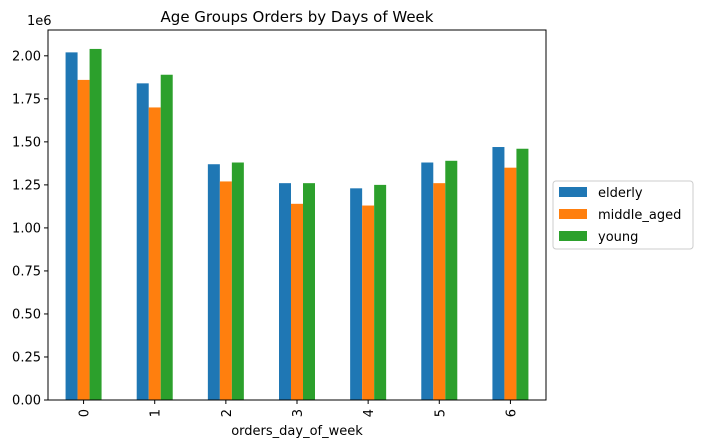 The image size is (703, 448). Describe the element at coordinates (26, 314) in the screenshot. I see `y-tick-label: 0.50` at that location.